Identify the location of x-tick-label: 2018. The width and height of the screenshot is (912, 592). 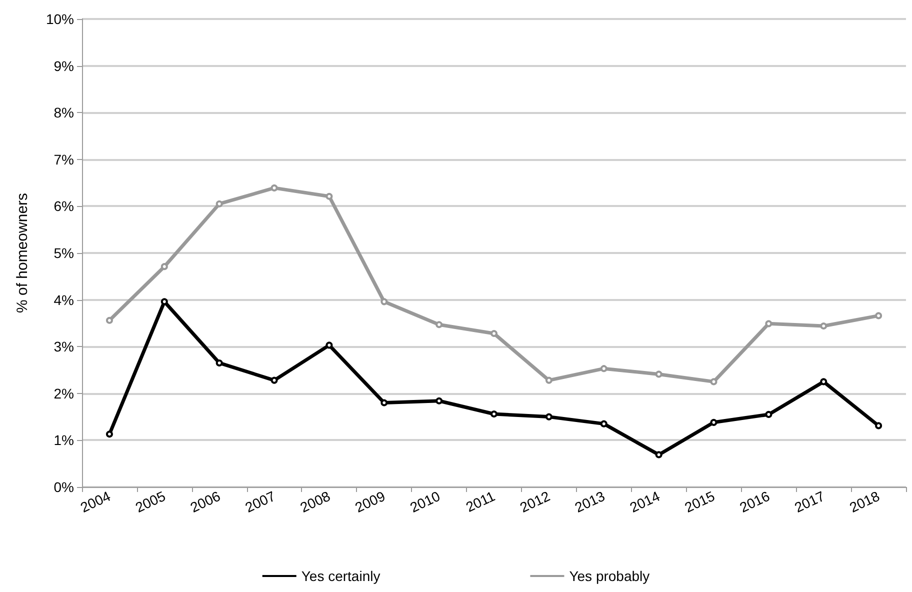
(864, 502).